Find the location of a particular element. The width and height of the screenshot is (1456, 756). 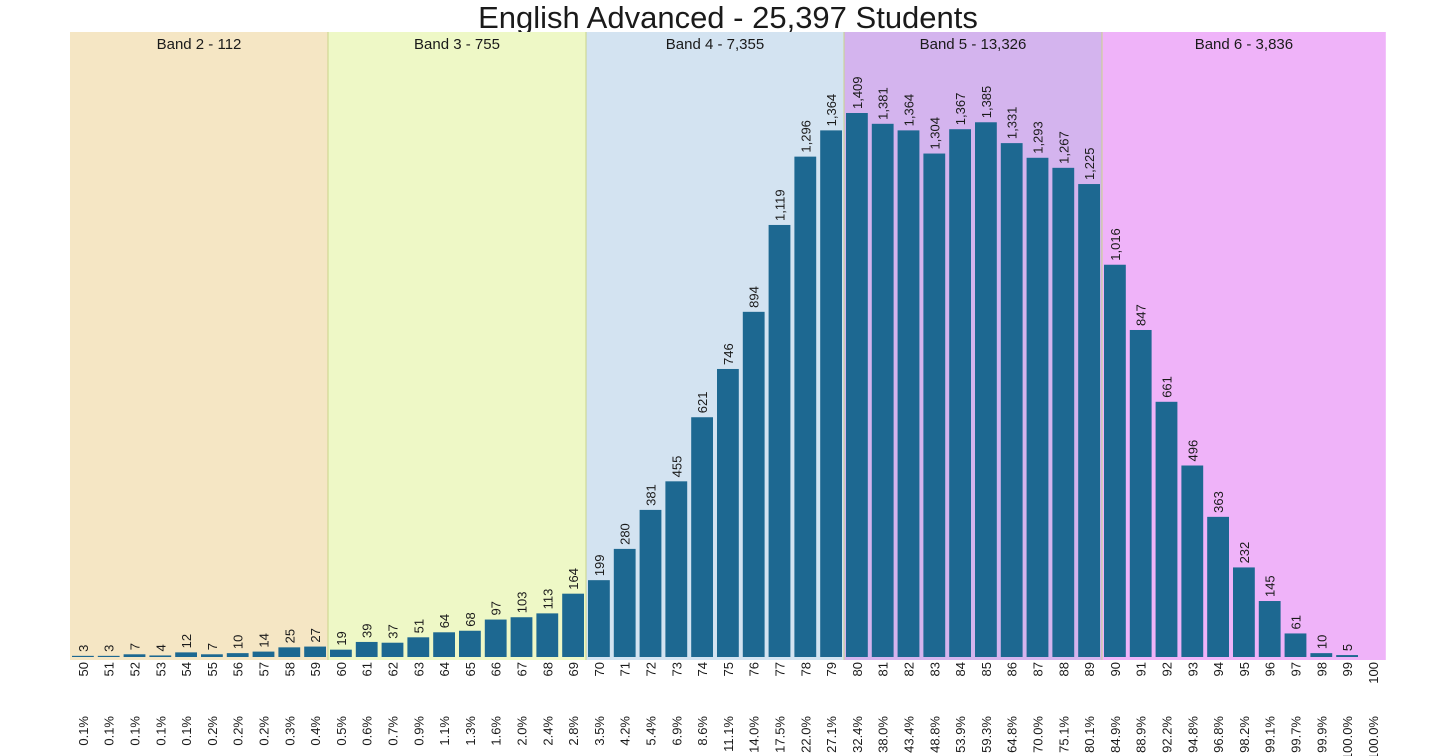

x-tick-label: 86 is located at coordinates (1012, 669).